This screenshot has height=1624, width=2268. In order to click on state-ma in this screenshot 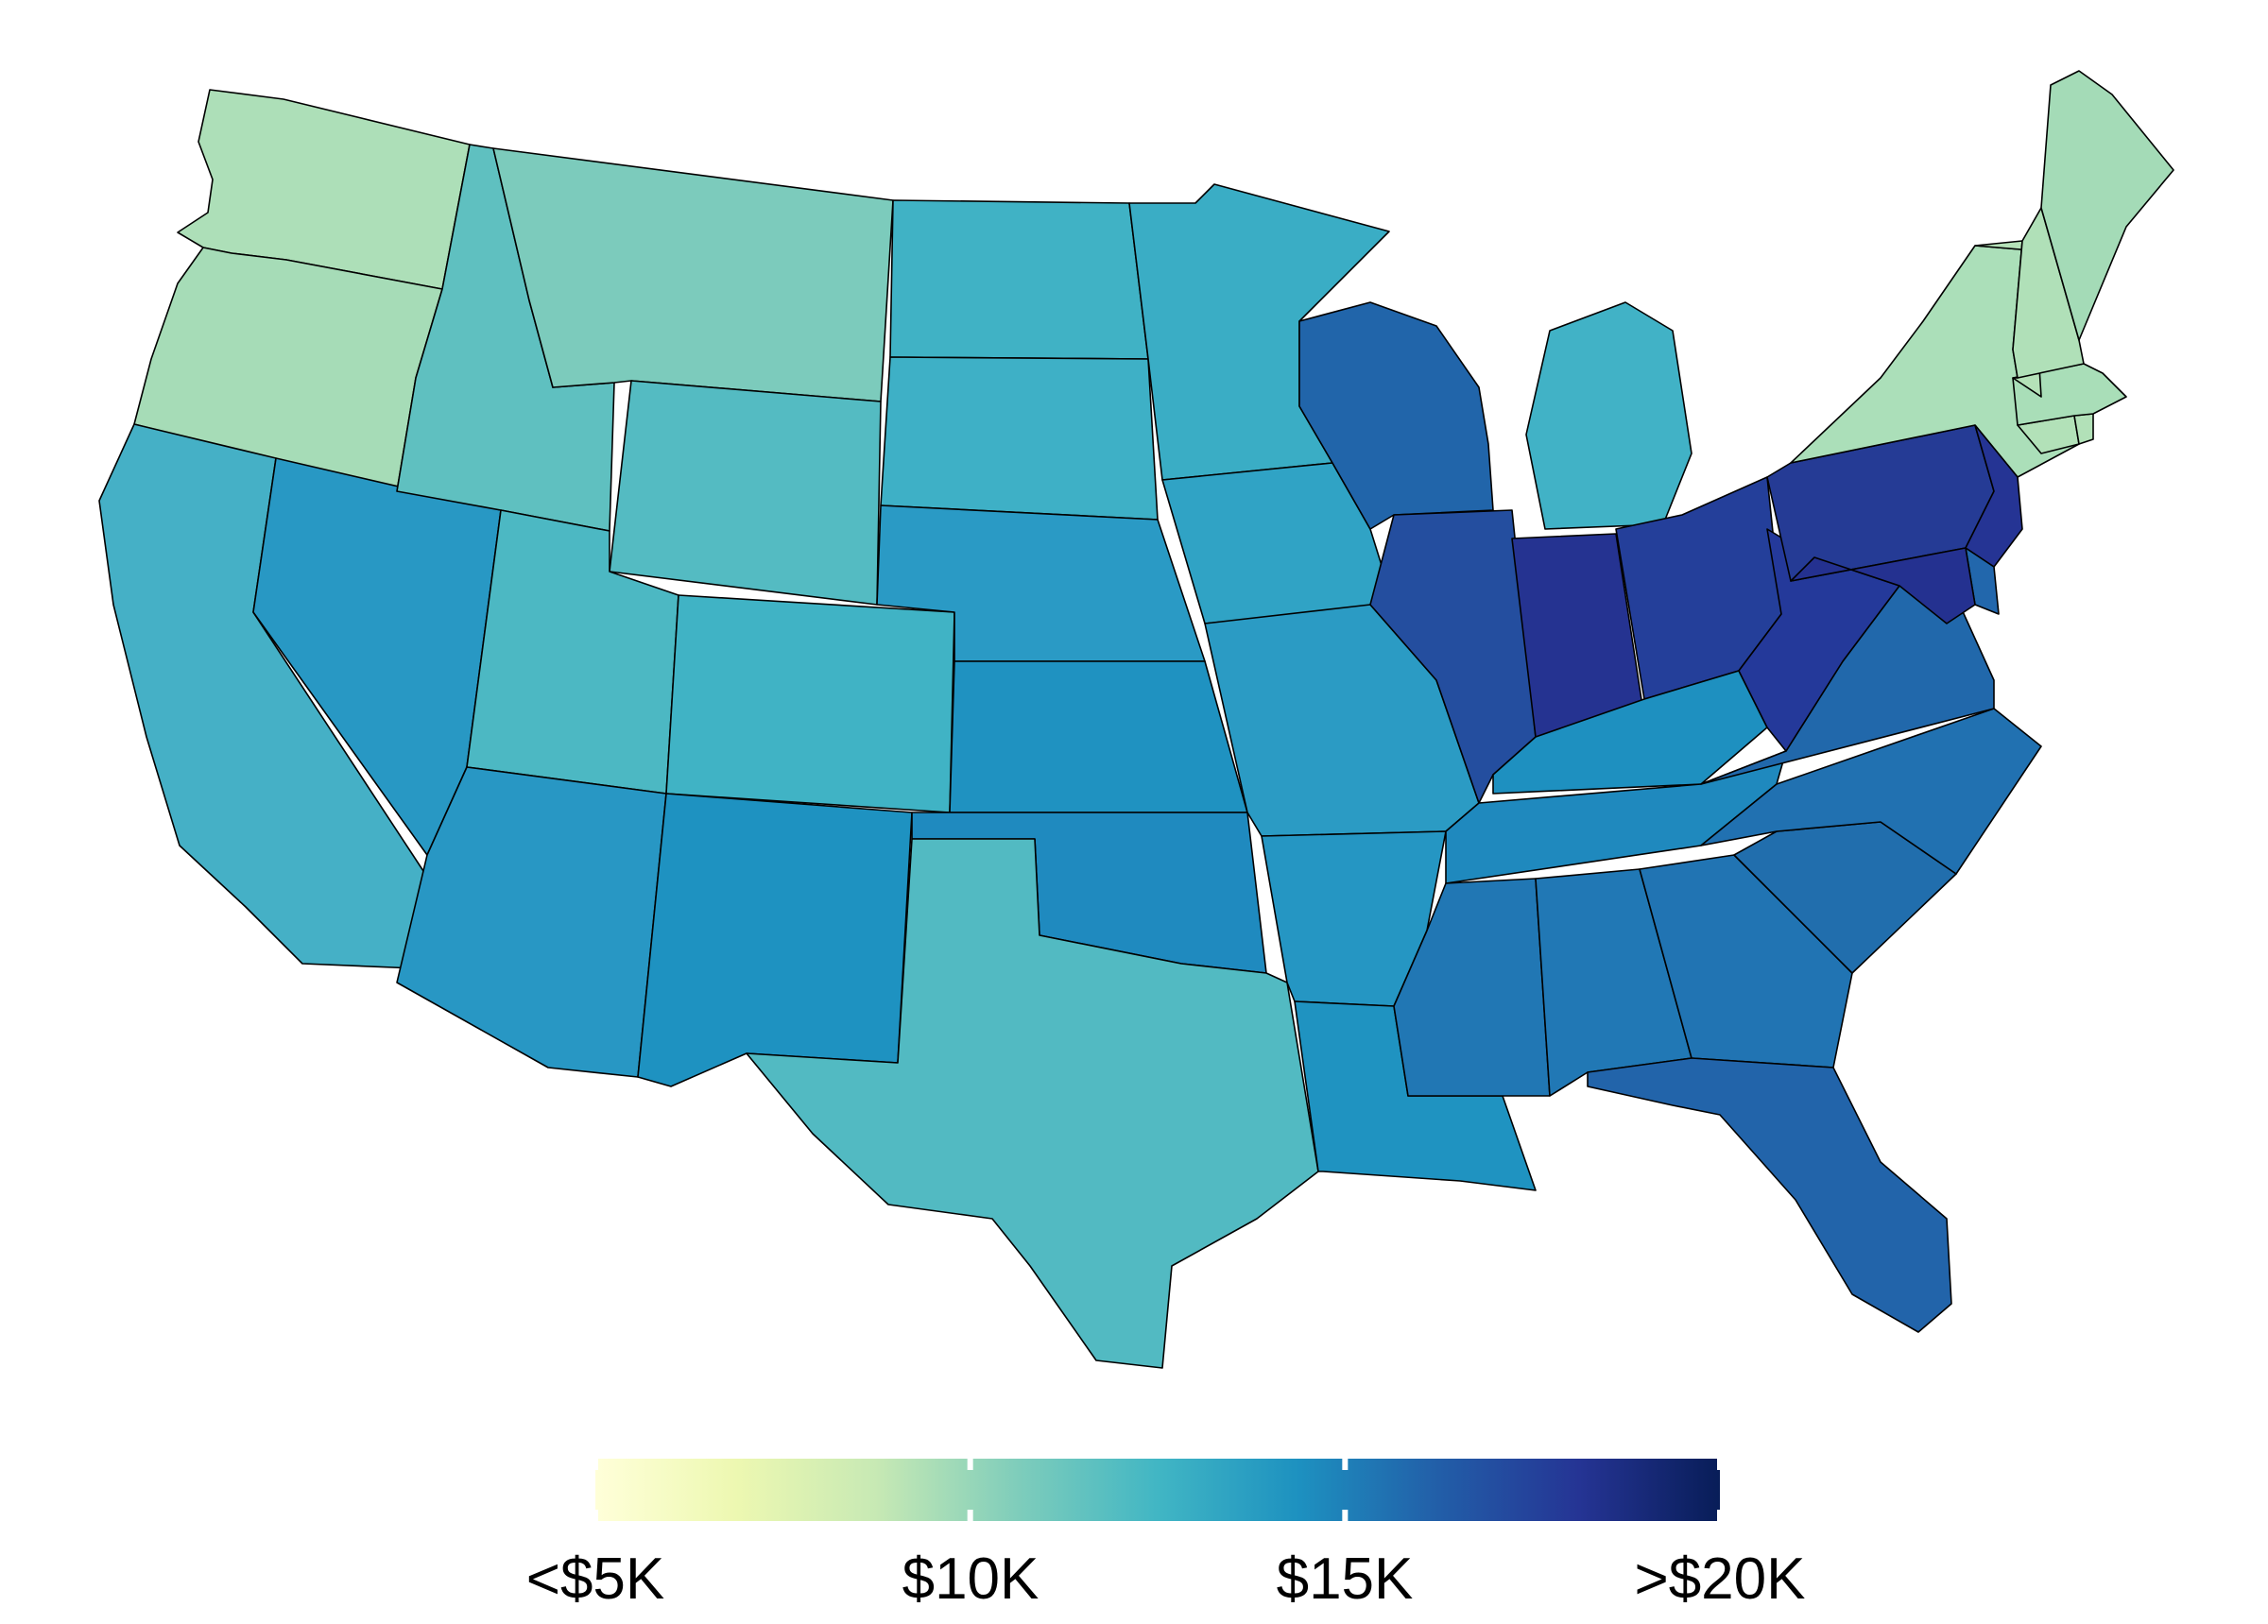, I will do `click(2069, 394)`.